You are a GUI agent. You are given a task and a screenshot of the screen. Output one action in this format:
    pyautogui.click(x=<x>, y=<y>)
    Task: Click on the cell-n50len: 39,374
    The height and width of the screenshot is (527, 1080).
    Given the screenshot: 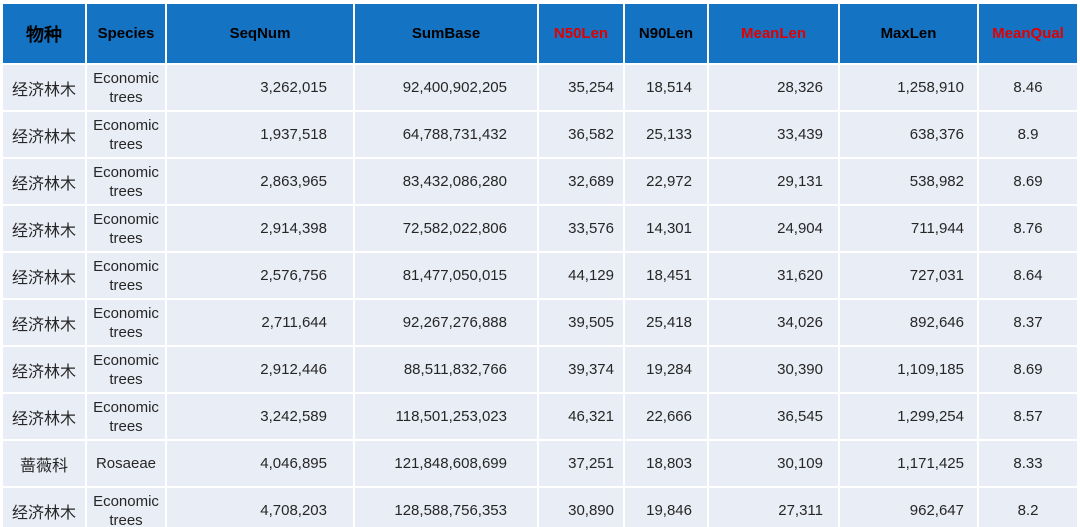 What is the action you would take?
    pyautogui.click(x=581, y=369)
    